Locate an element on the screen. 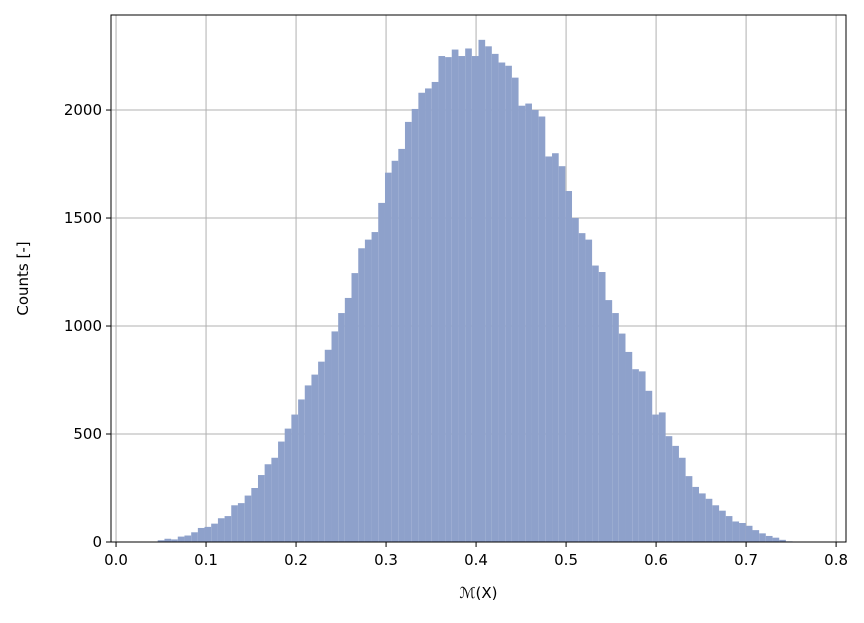 Image resolution: width=864 pixels, height=623 pixels. y-axis-label: Counts [-] is located at coordinates (23, 278).